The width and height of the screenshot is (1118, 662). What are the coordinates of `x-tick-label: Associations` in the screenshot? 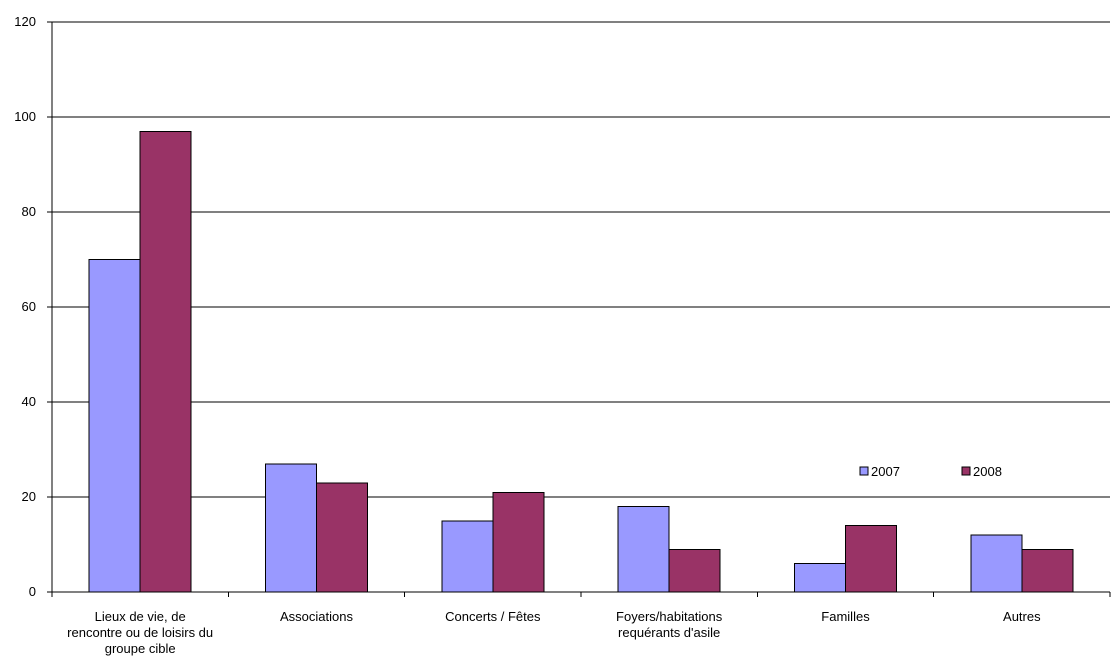 It's located at (316, 616).